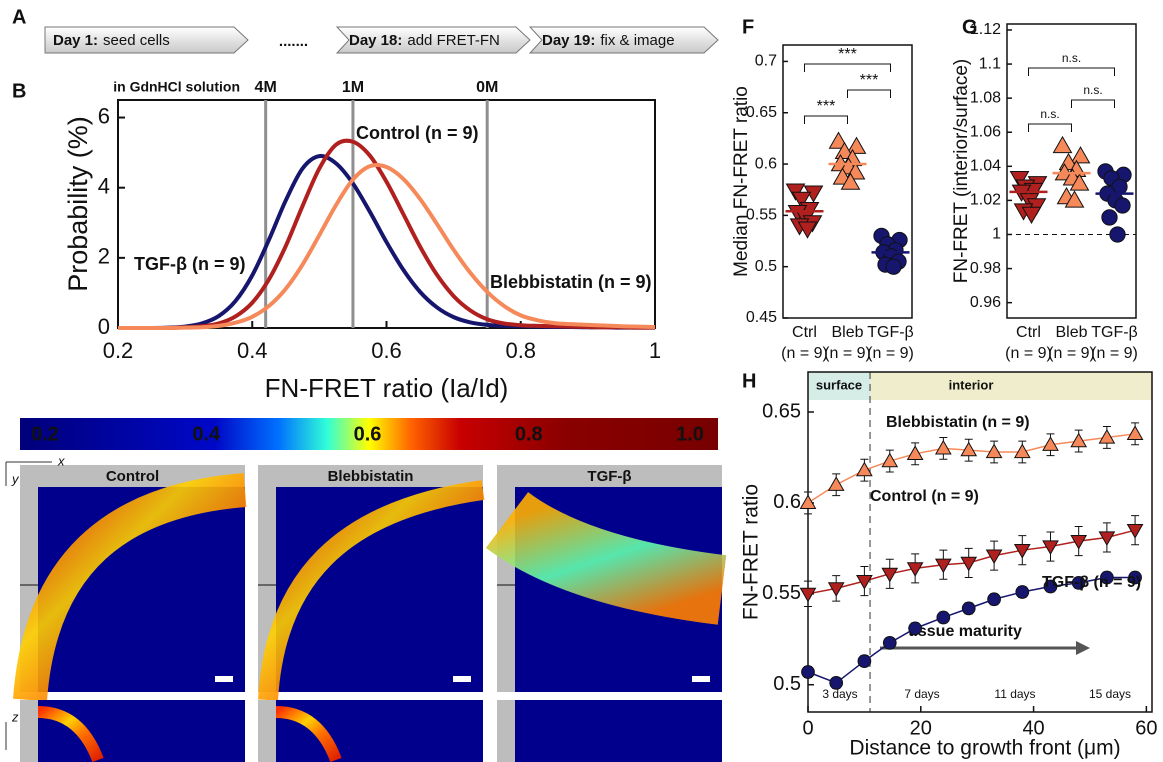 The image size is (1163, 762). I want to click on axis-indicator-label: y, so click(15, 478).